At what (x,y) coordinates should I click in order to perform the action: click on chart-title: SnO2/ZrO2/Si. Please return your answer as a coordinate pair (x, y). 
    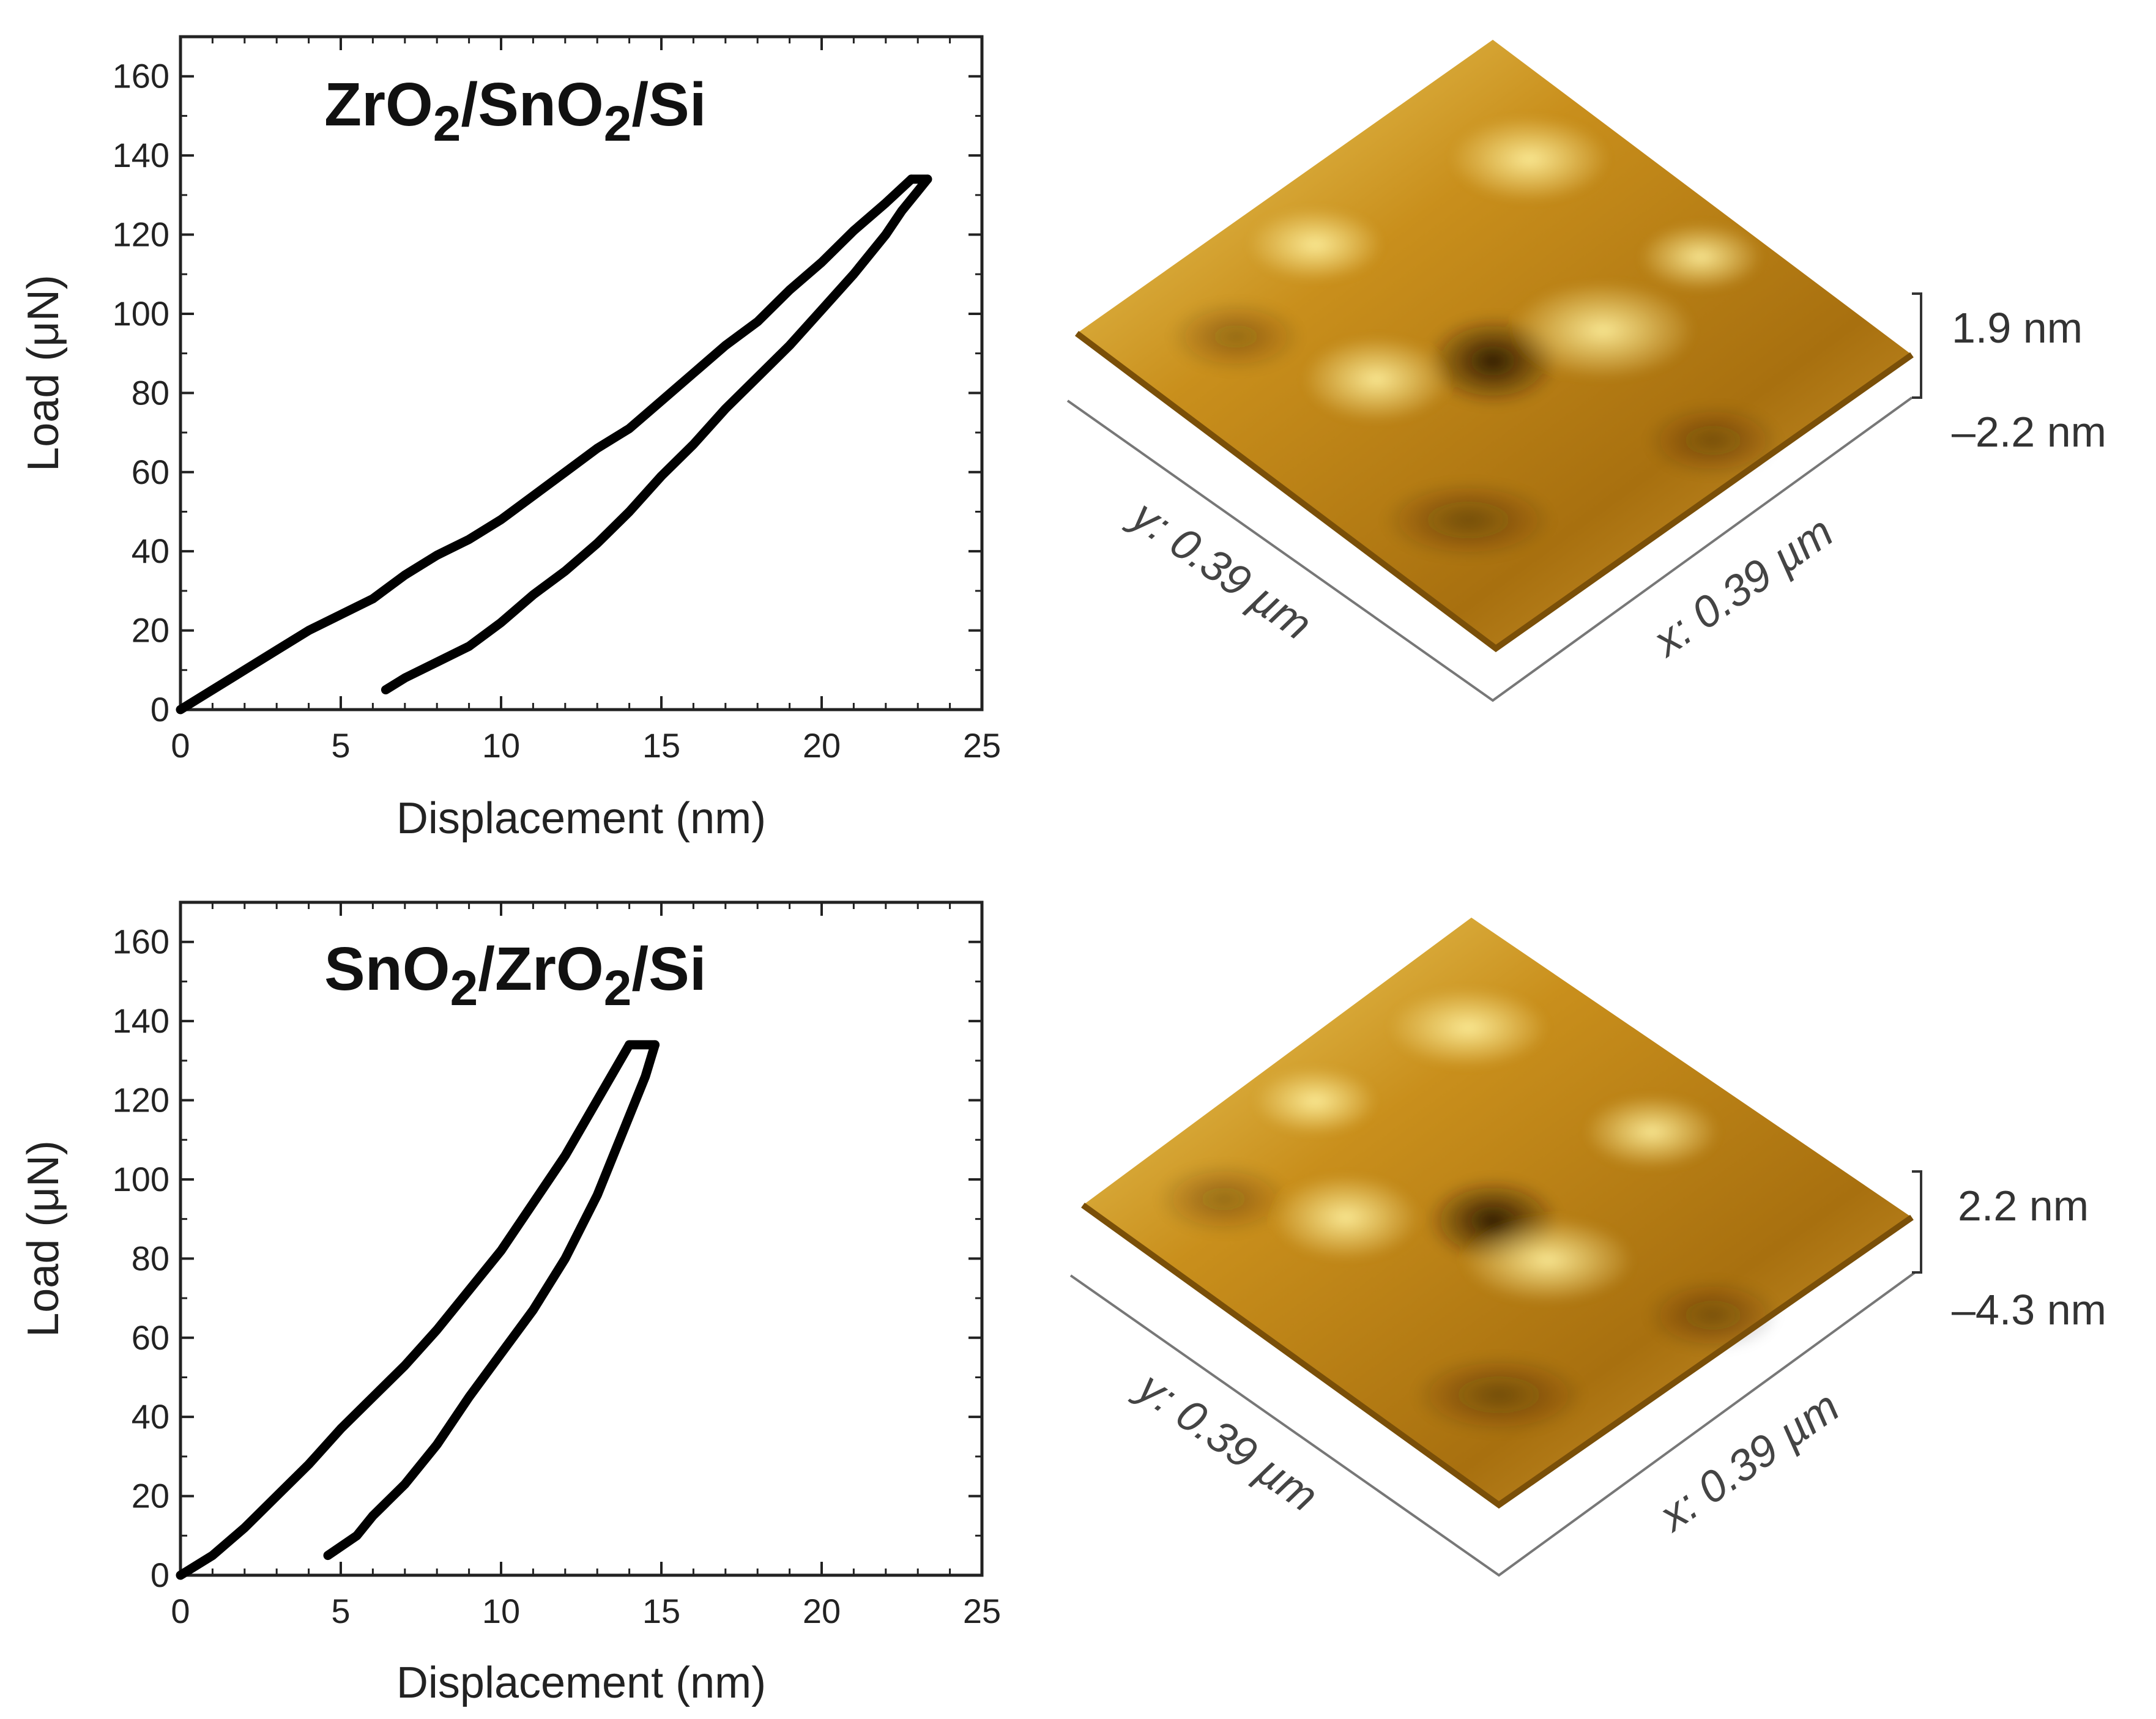
    Looking at the image, I should click on (515, 975).